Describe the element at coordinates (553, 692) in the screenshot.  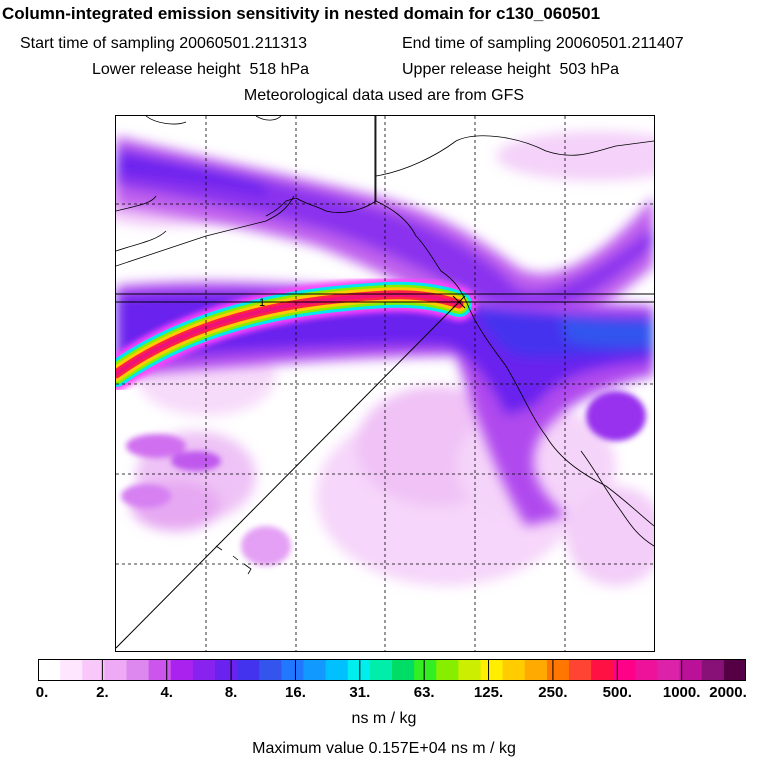
I see `colorbar-tick-label: 250.` at that location.